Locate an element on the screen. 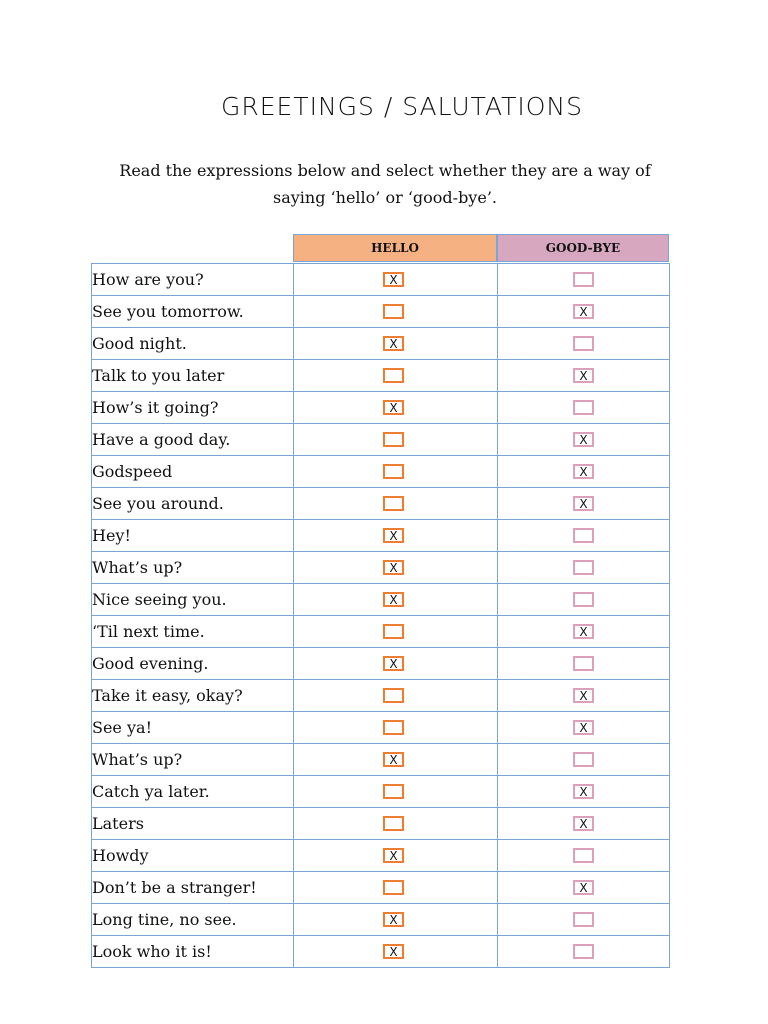 Image resolution: width=768 pixels, height=1024 pixels. table-row: Good evening. X is located at coordinates (380, 663).